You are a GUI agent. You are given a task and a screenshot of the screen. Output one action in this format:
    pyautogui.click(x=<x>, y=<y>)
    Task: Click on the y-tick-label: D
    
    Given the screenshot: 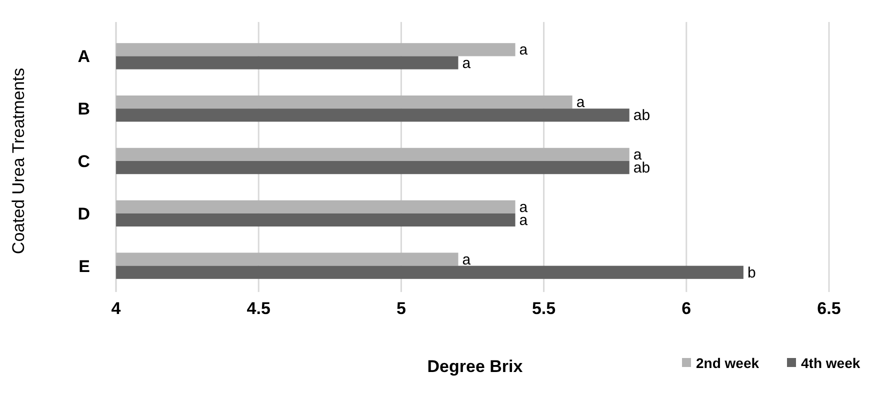 What is the action you would take?
    pyautogui.click(x=84, y=214)
    